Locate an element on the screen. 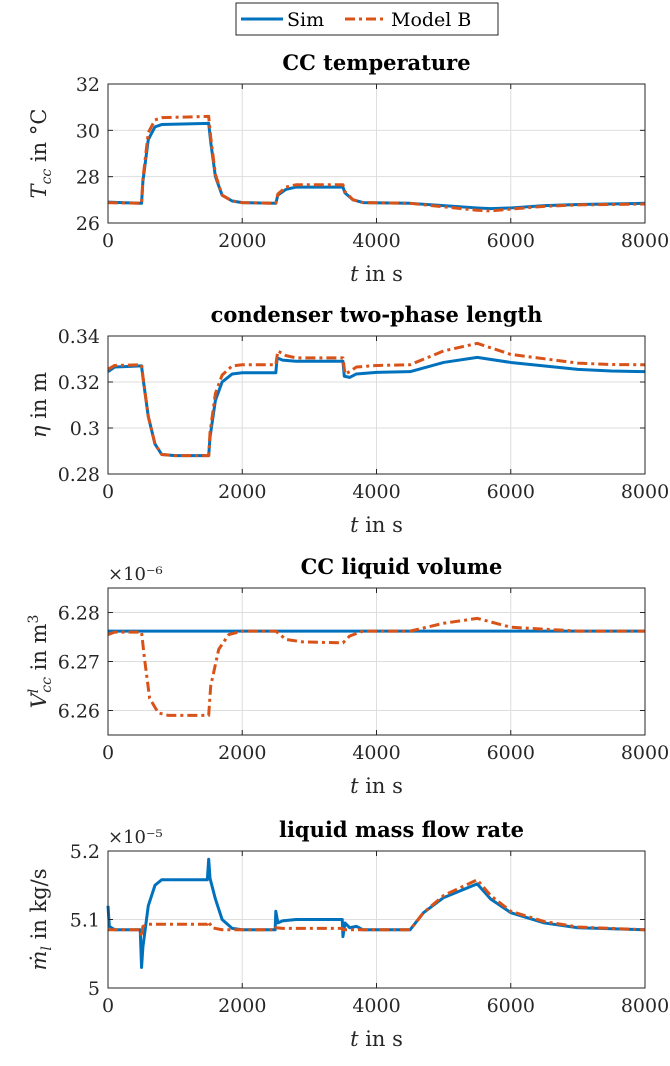 Image resolution: width=670 pixels, height=1066 pixels. series-line-sim is located at coordinates (376, 913).